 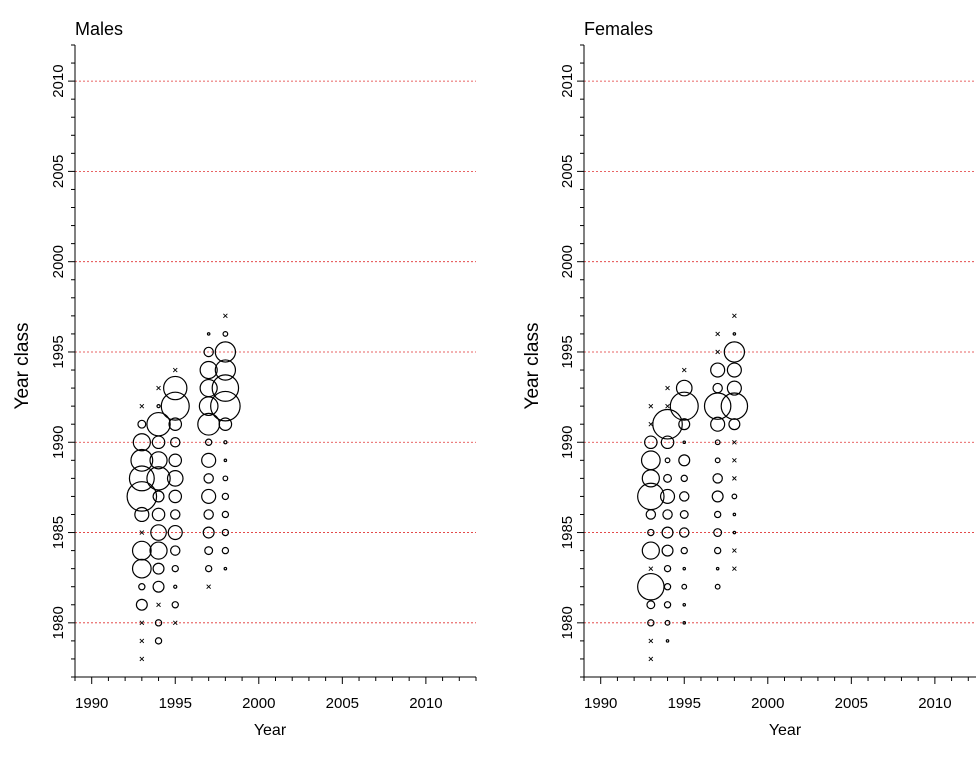 What do you see at coordinates (58, 622) in the screenshot?
I see `males-y-tick-label: 1980` at bounding box center [58, 622].